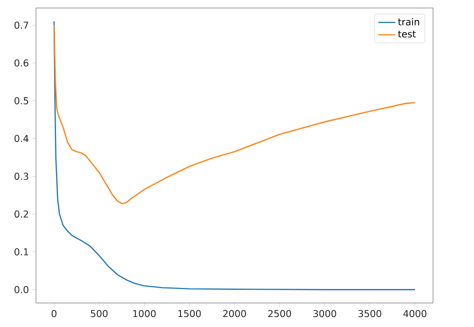 The height and width of the screenshot is (327, 474). I want to click on y-tick-label: 0.0, so click(21, 290).